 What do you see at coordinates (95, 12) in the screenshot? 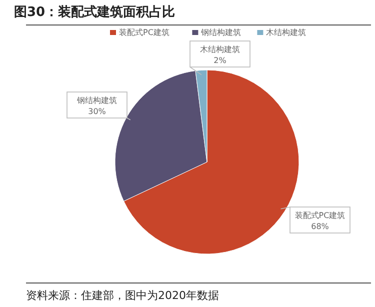
I see `chart-title: 图30：装配式建筑面积占比` at bounding box center [95, 12].